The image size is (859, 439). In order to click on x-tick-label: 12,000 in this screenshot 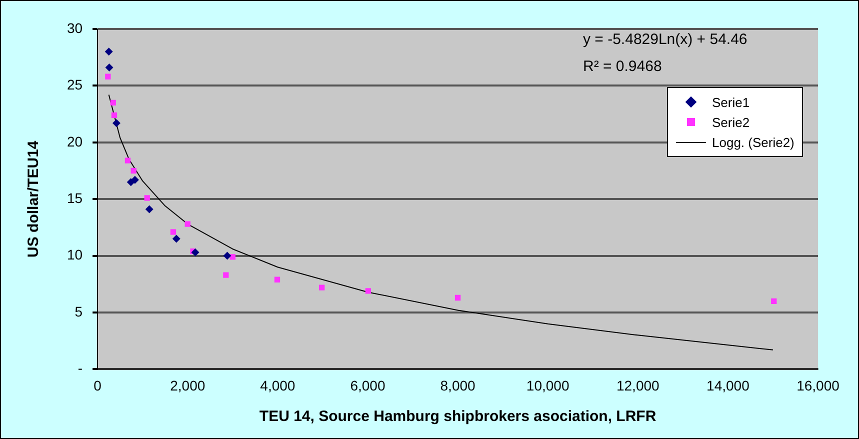, I will do `click(638, 385)`.